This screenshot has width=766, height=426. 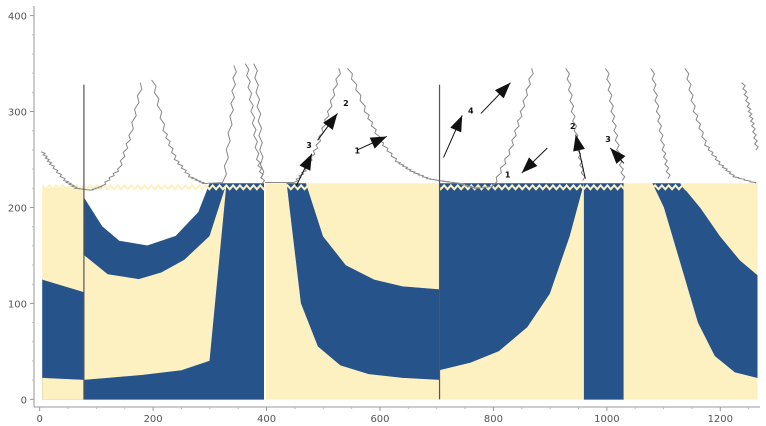 What do you see at coordinates (471, 110) in the screenshot?
I see `annotation-label-3: 4` at bounding box center [471, 110].